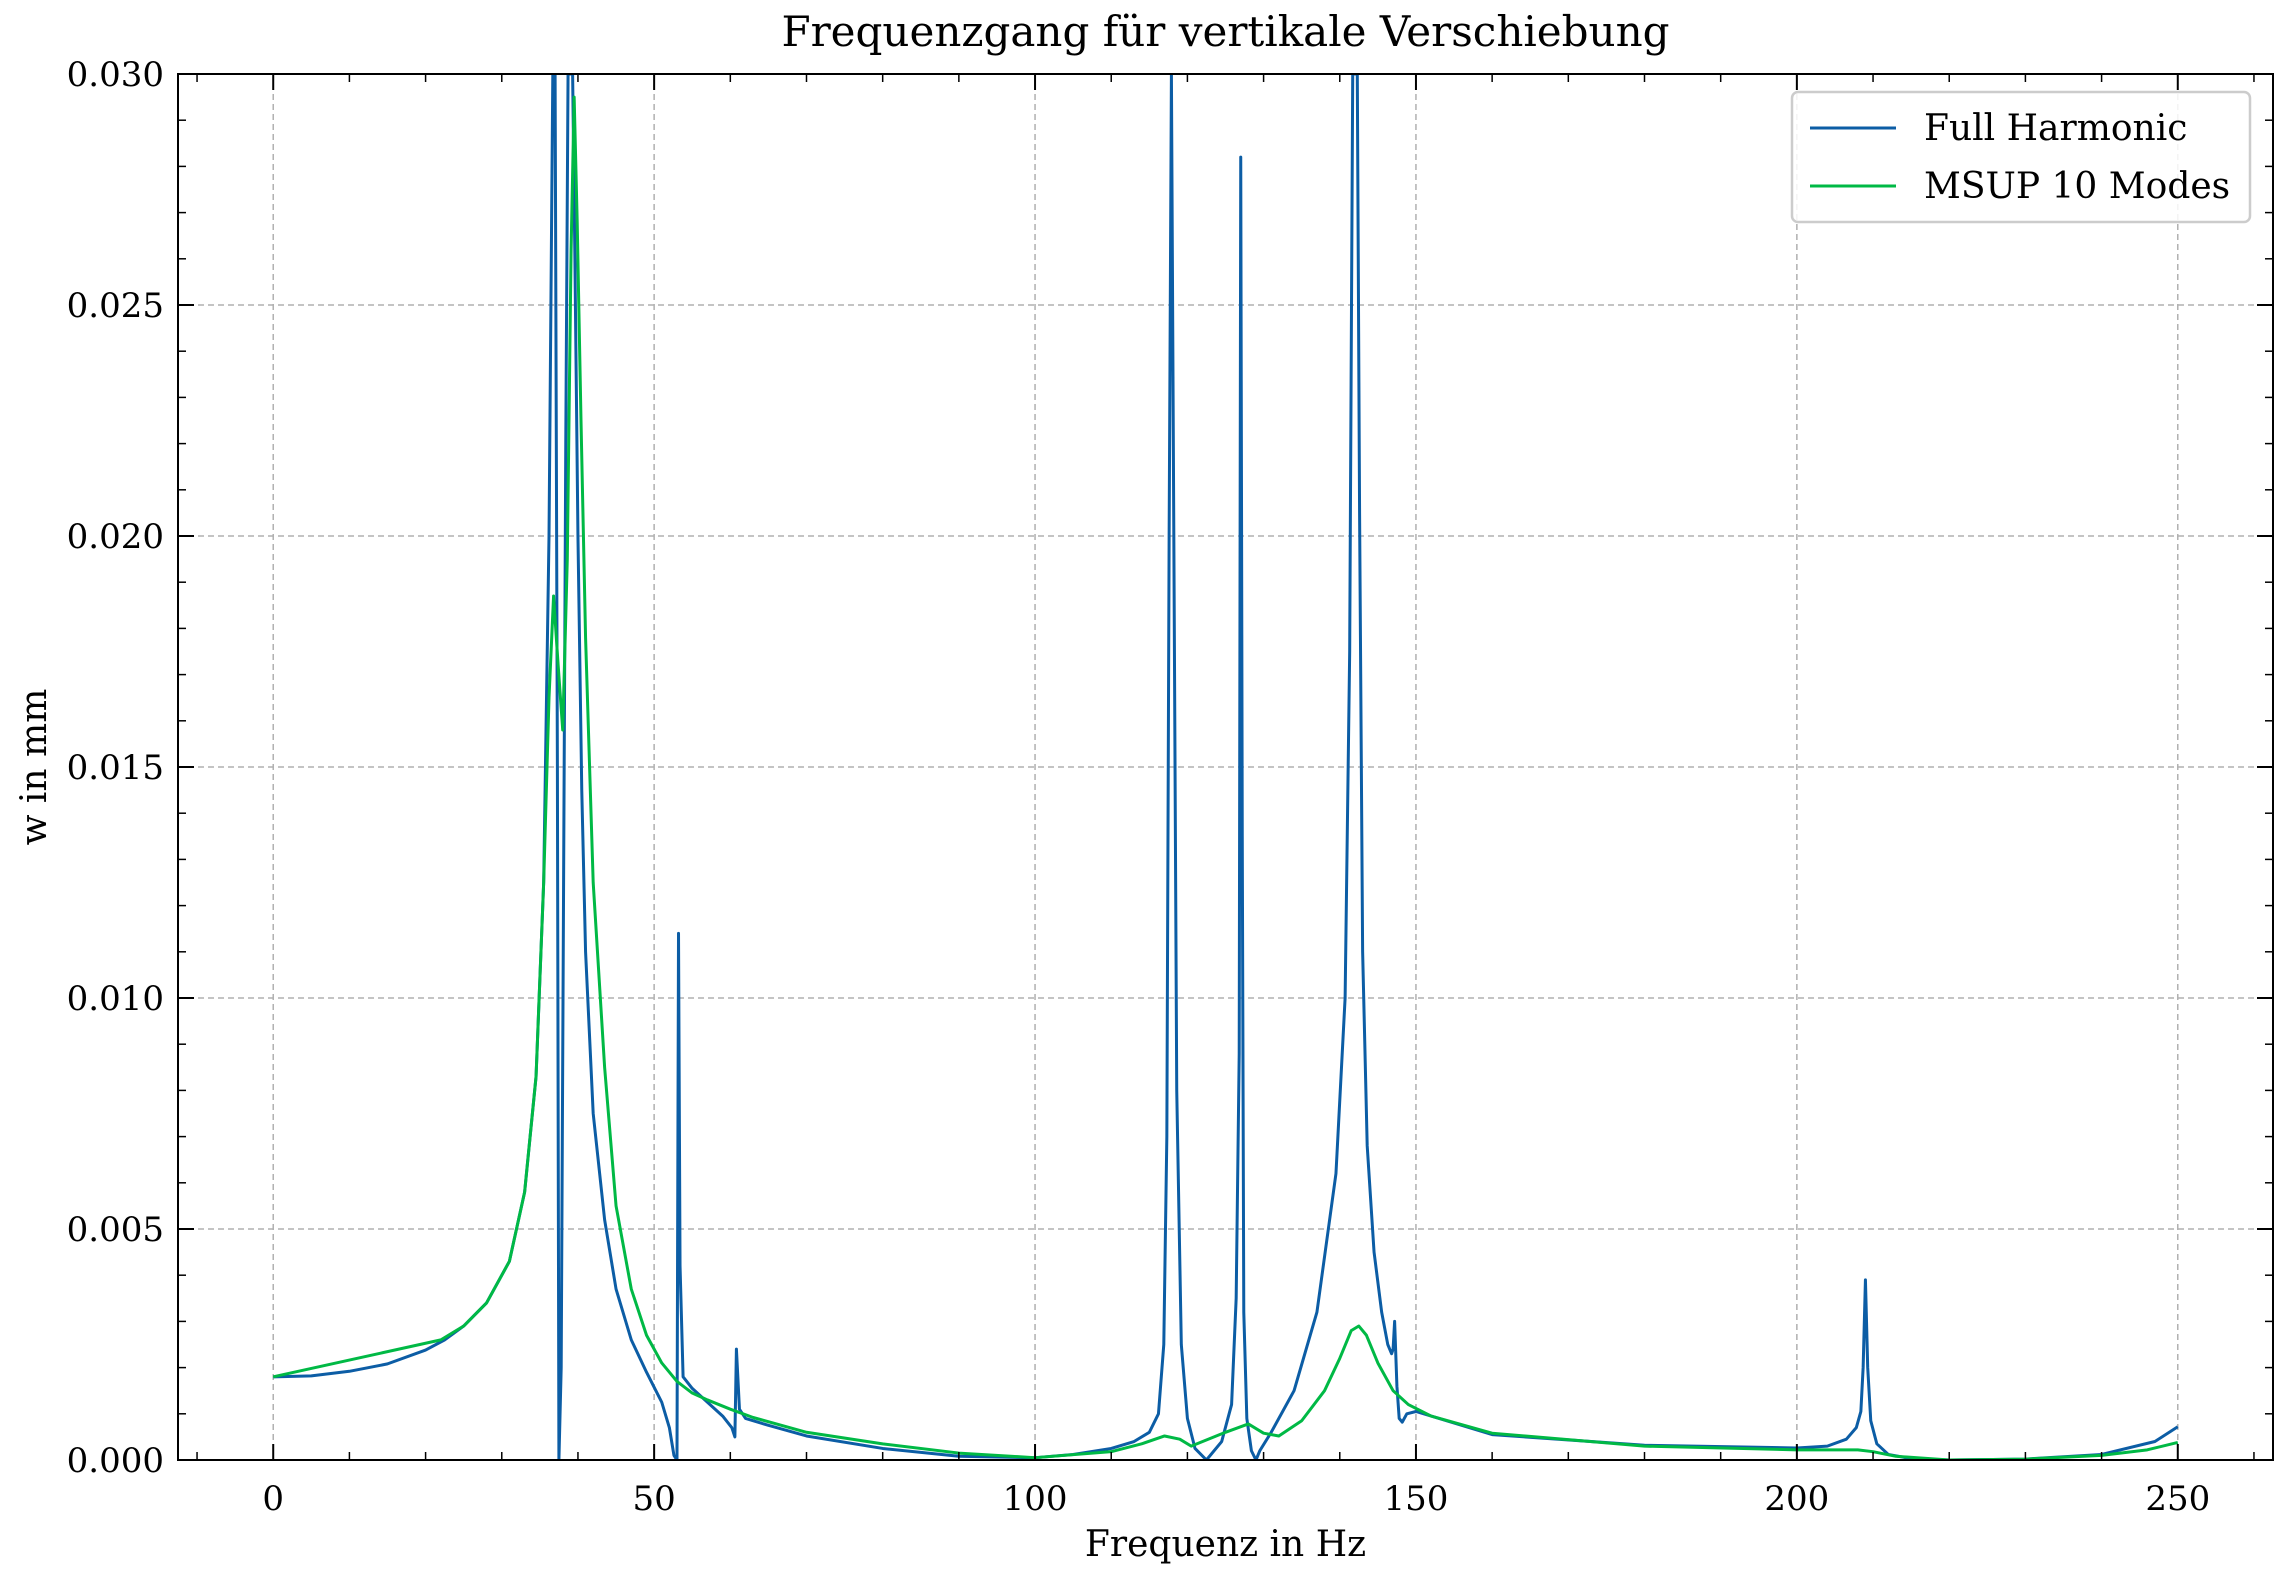 Image resolution: width=2285 pixels, height=1580 pixels. What do you see at coordinates (1225, 31) in the screenshot?
I see `chart-title: Frequenzgang für vertikale Verschiebung` at bounding box center [1225, 31].